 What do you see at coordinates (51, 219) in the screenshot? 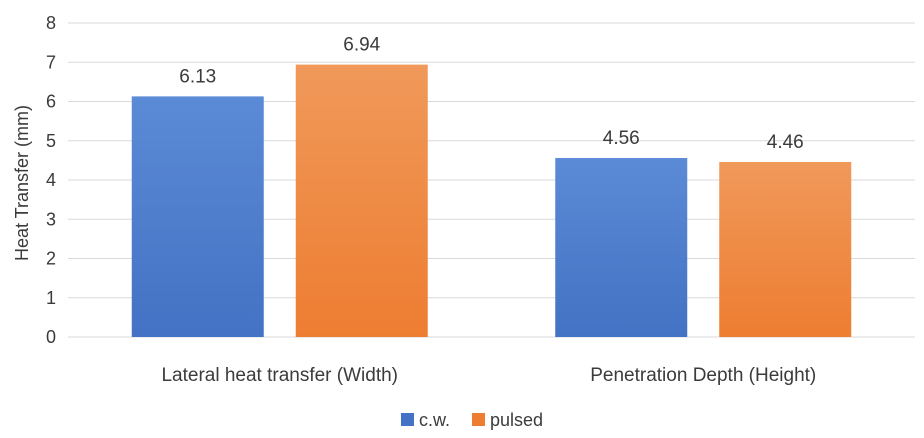
I see `y-tick-label: 3` at bounding box center [51, 219].